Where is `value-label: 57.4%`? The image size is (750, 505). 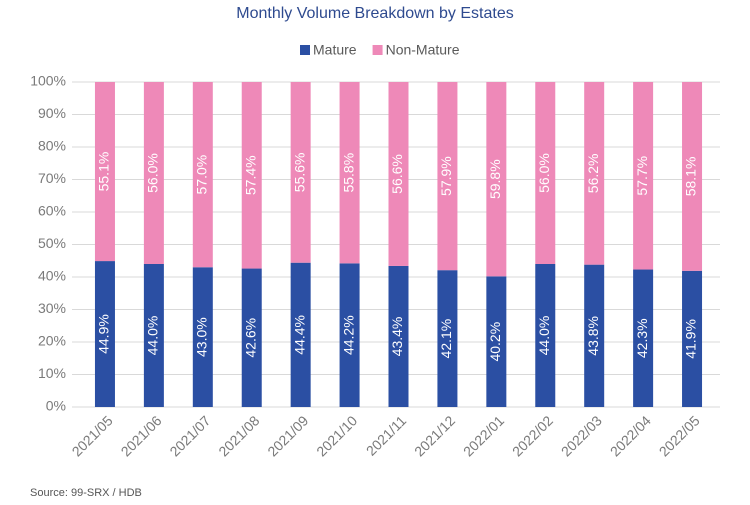
value-label: 57.4% is located at coordinates (250, 175).